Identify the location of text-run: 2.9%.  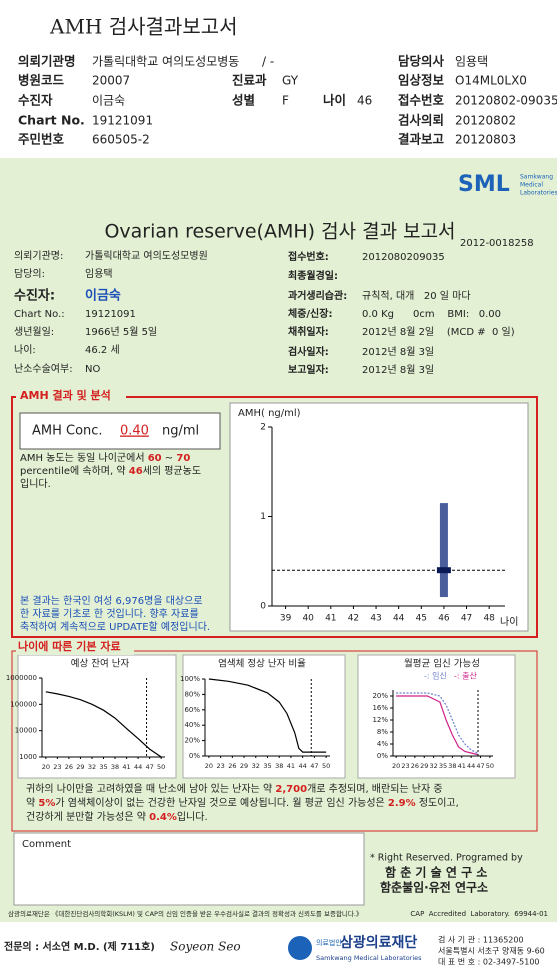
(402, 803).